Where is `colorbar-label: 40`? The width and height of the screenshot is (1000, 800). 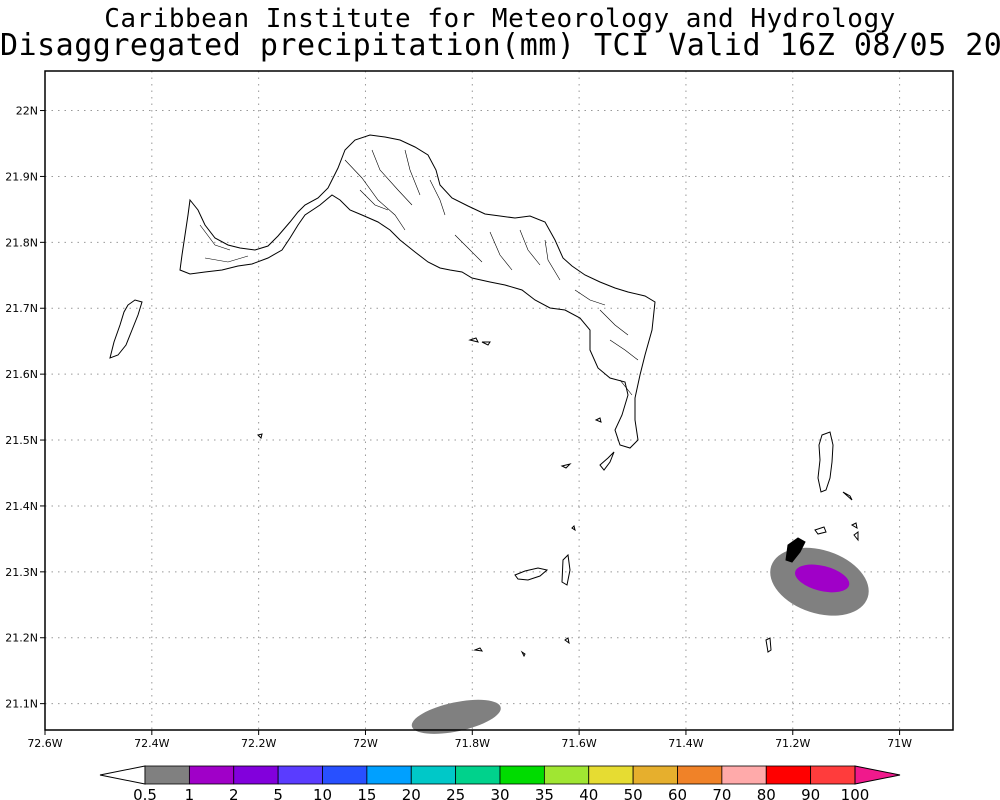 colorbar-label: 40 is located at coordinates (588, 793).